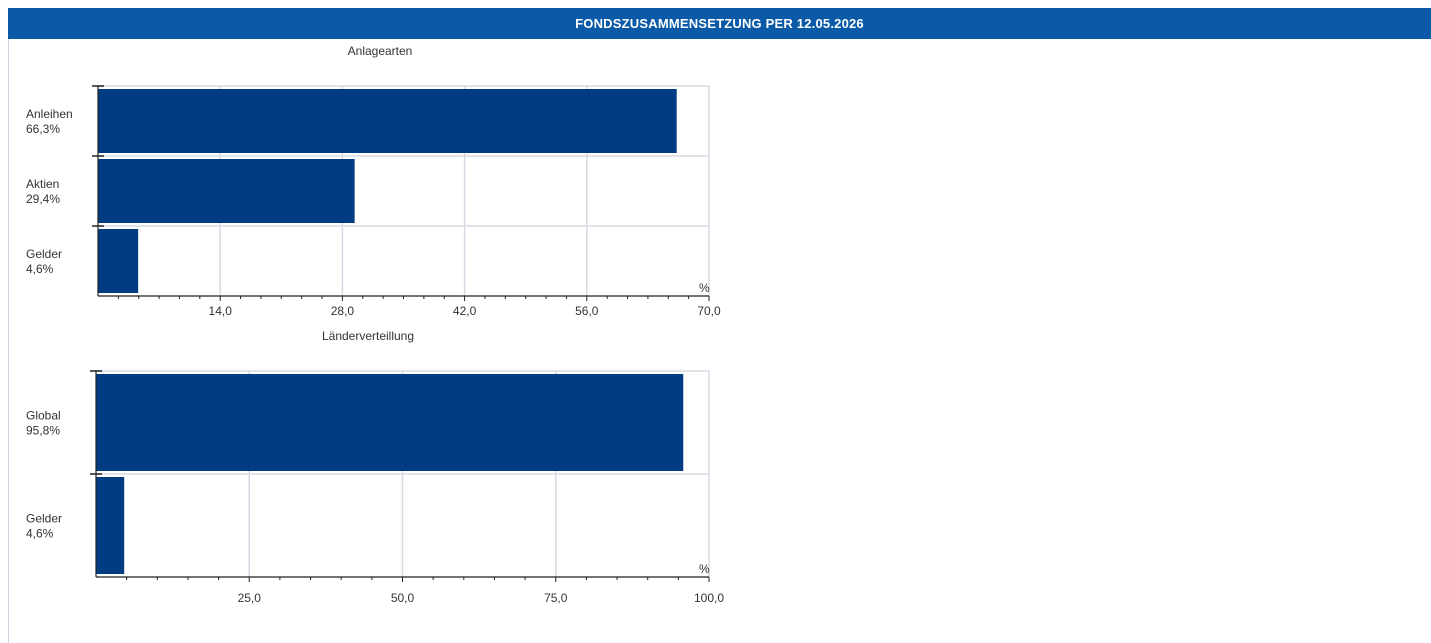 The image size is (1431, 643). Describe the element at coordinates (43, 416) in the screenshot. I see `category-label: Global` at that location.